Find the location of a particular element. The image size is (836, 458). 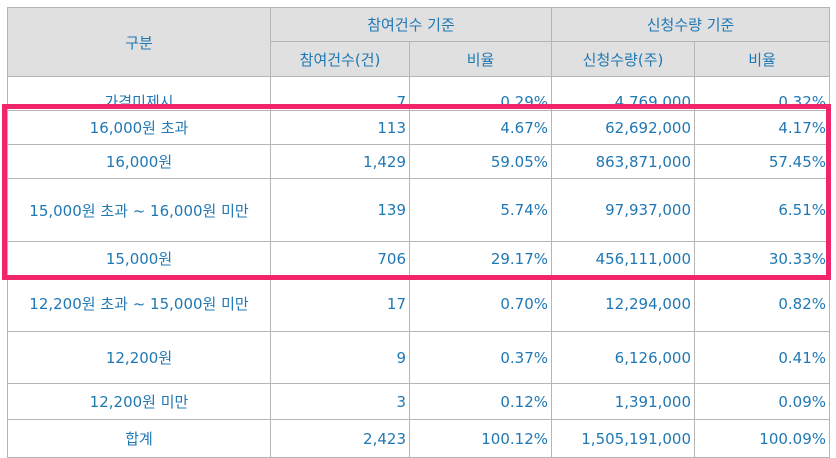

row-label: 12,200원 미만 is located at coordinates (139, 401).